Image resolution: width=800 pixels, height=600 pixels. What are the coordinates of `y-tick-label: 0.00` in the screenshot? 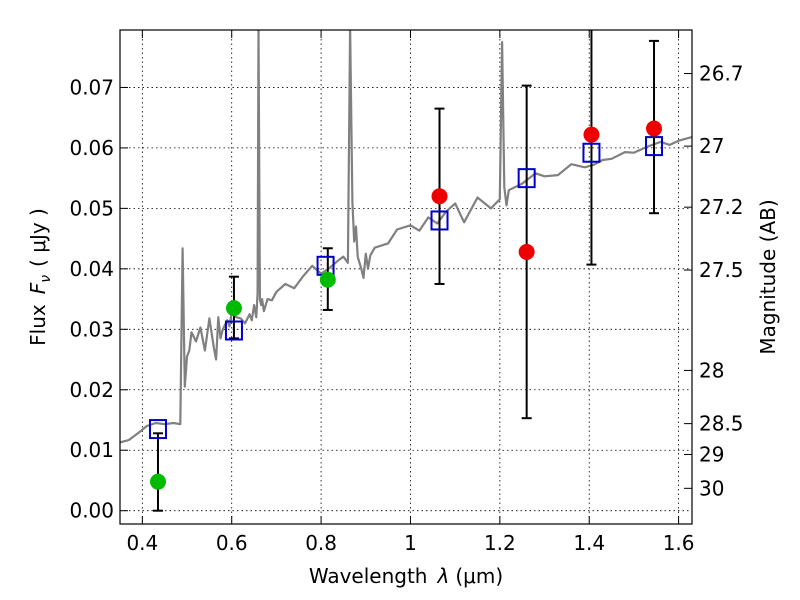 It's located at (91, 511).